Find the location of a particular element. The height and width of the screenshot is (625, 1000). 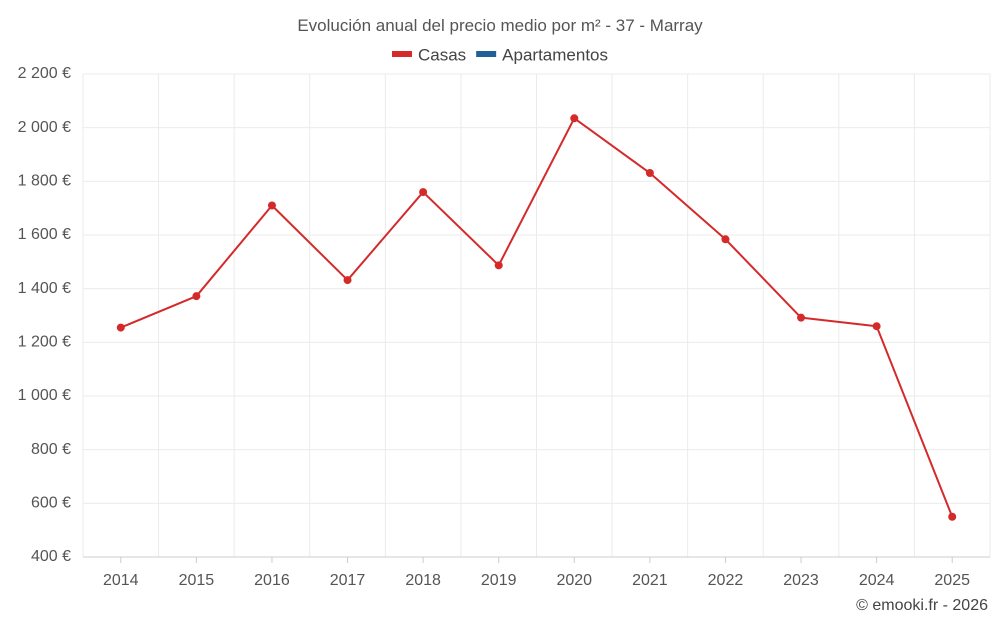

x-tick-label: 2023 is located at coordinates (801, 580).